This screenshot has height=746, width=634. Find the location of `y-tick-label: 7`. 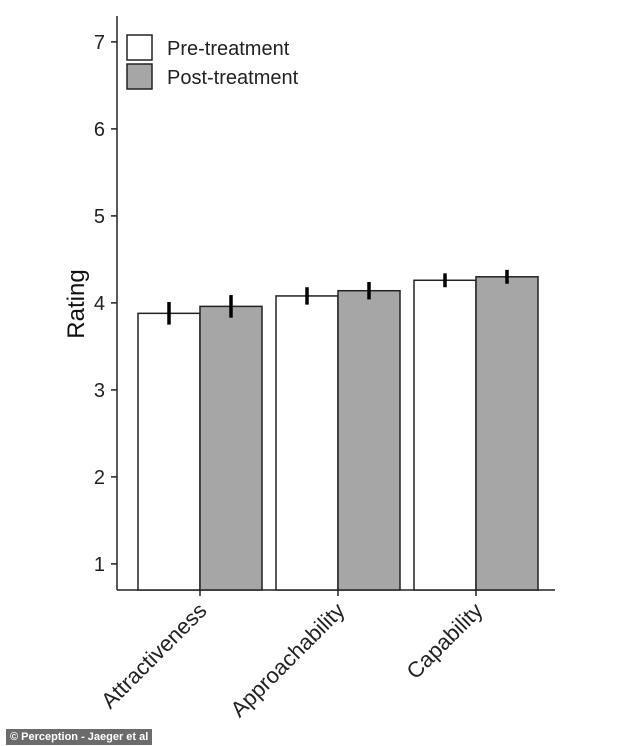

y-tick-label: 7 is located at coordinates (99, 43).